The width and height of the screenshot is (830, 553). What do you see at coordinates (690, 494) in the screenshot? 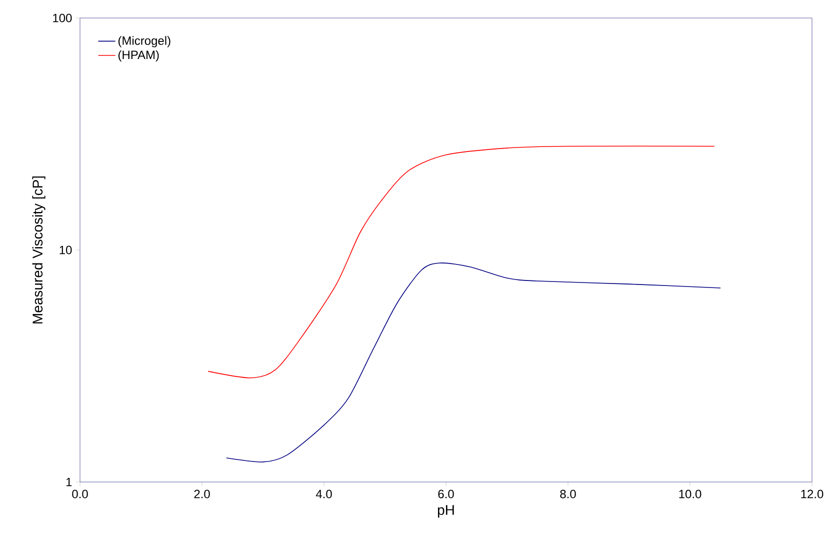
I see `x-tick-label: 10.0` at bounding box center [690, 494].